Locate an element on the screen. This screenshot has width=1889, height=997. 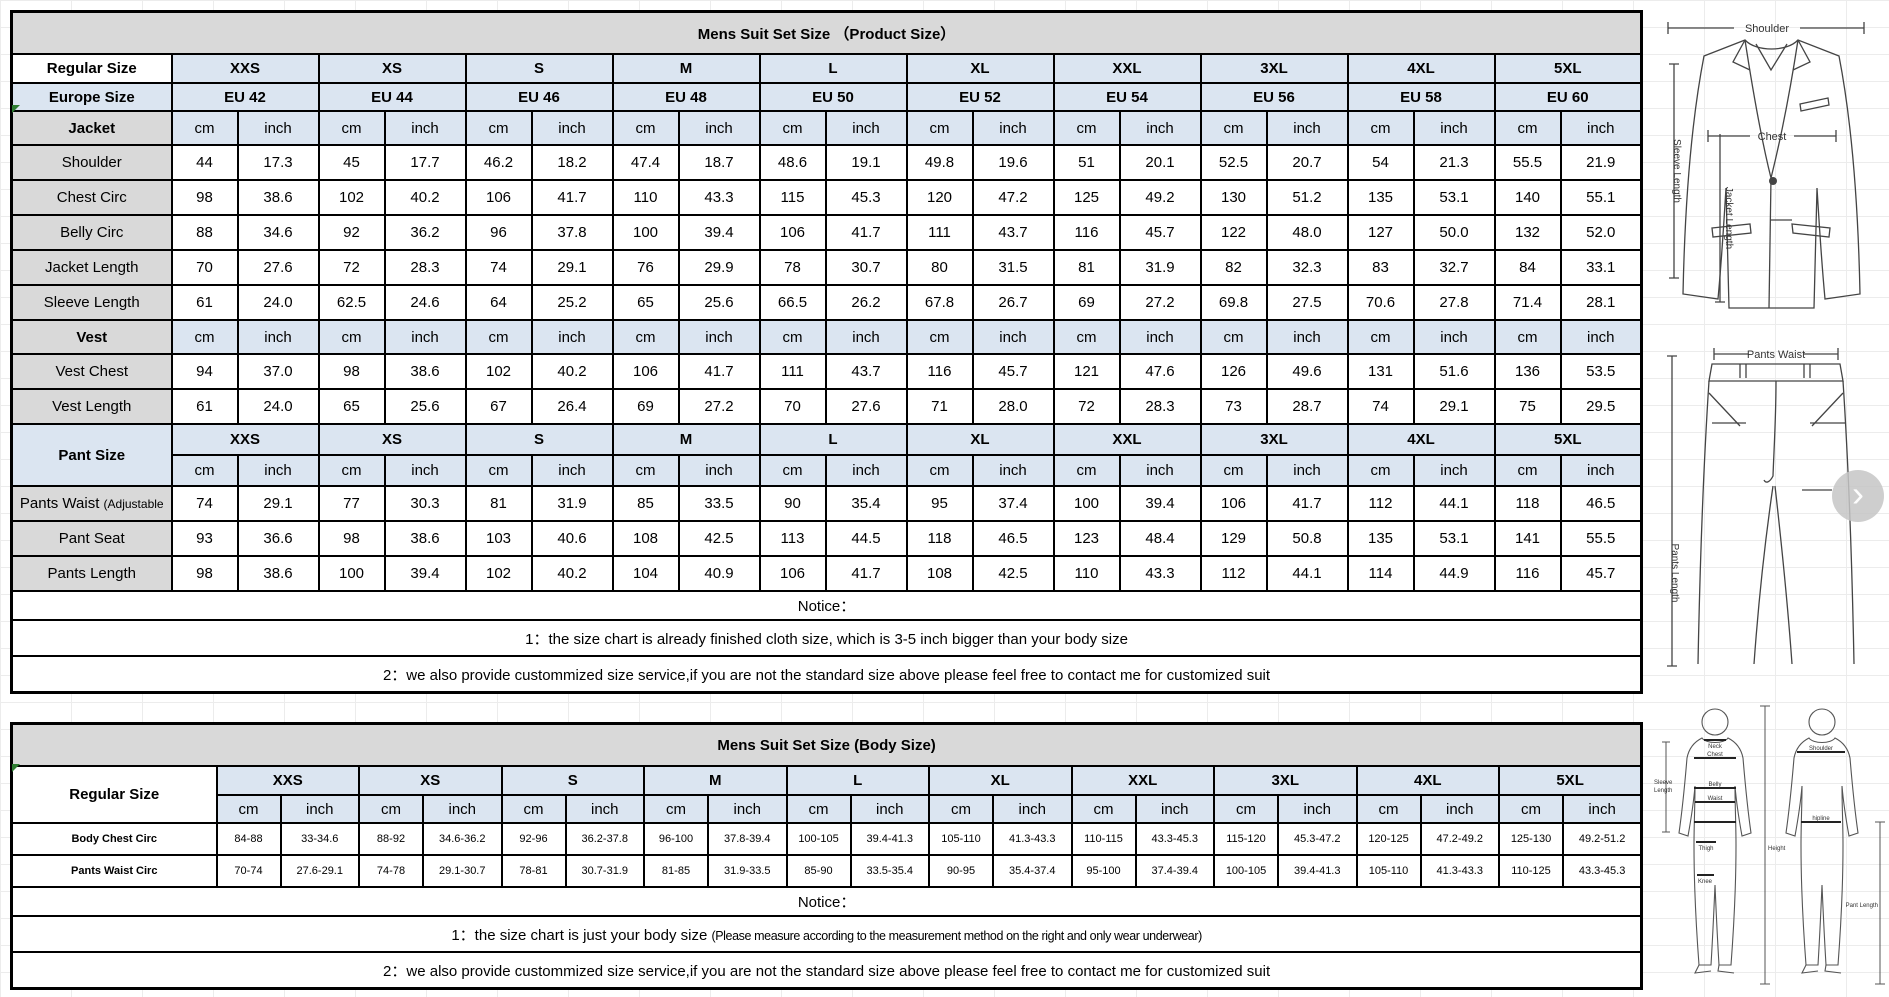
value-cell: 81 is located at coordinates (498, 503).